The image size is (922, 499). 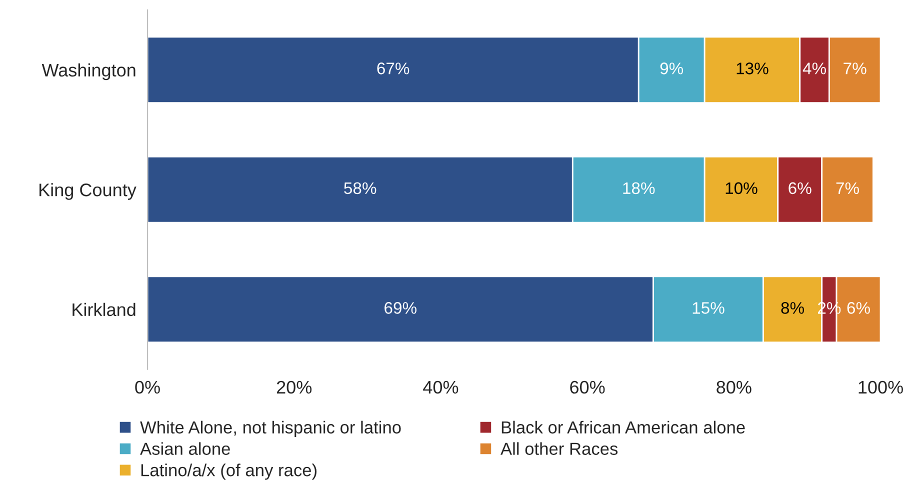 What do you see at coordinates (360, 188) in the screenshot?
I see `data-label: 58%` at bounding box center [360, 188].